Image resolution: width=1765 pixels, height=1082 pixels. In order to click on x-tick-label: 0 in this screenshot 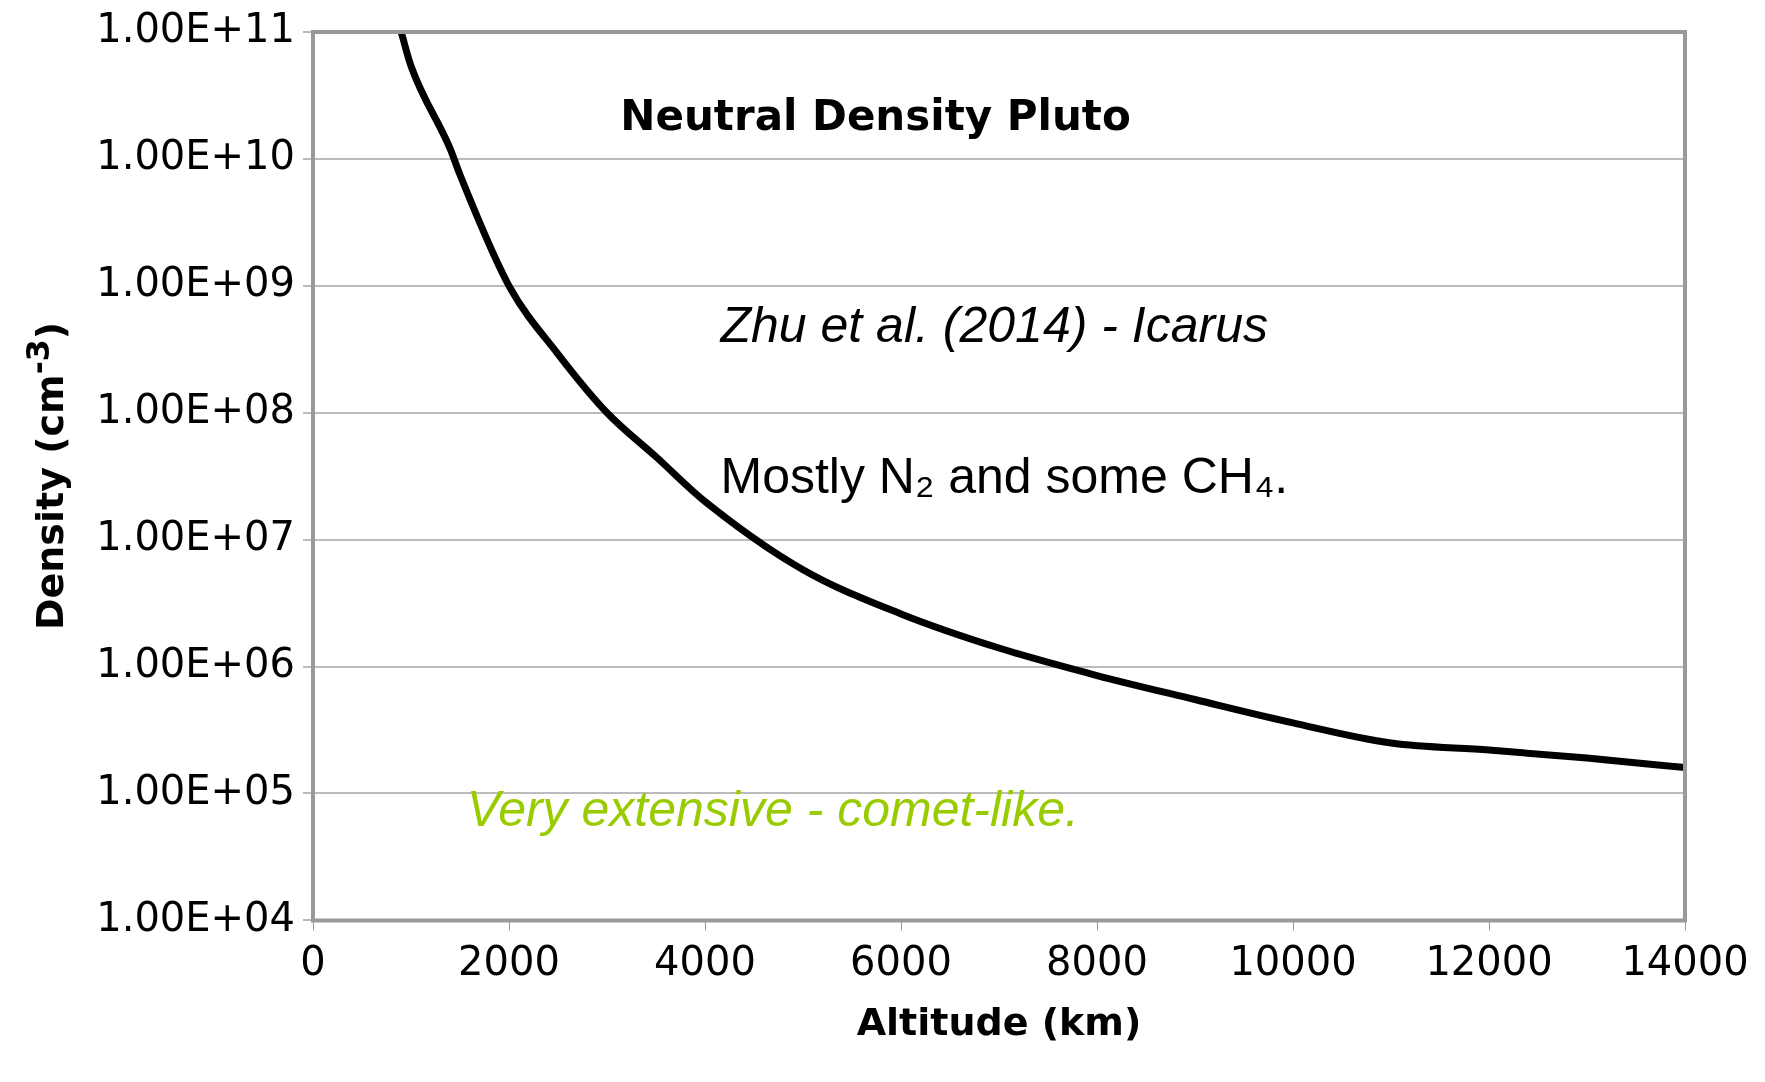, I will do `click(313, 960)`.